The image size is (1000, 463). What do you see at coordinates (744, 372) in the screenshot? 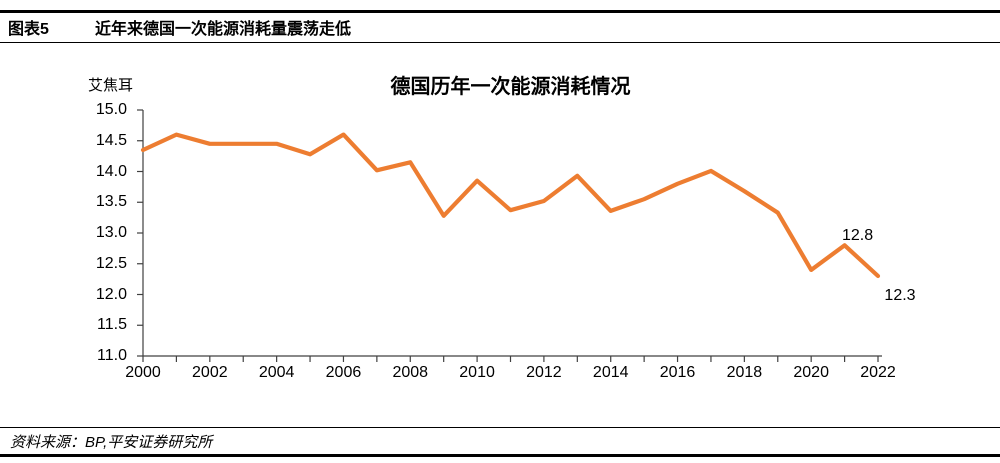
I see `x-tick-label: 2018` at bounding box center [744, 372].